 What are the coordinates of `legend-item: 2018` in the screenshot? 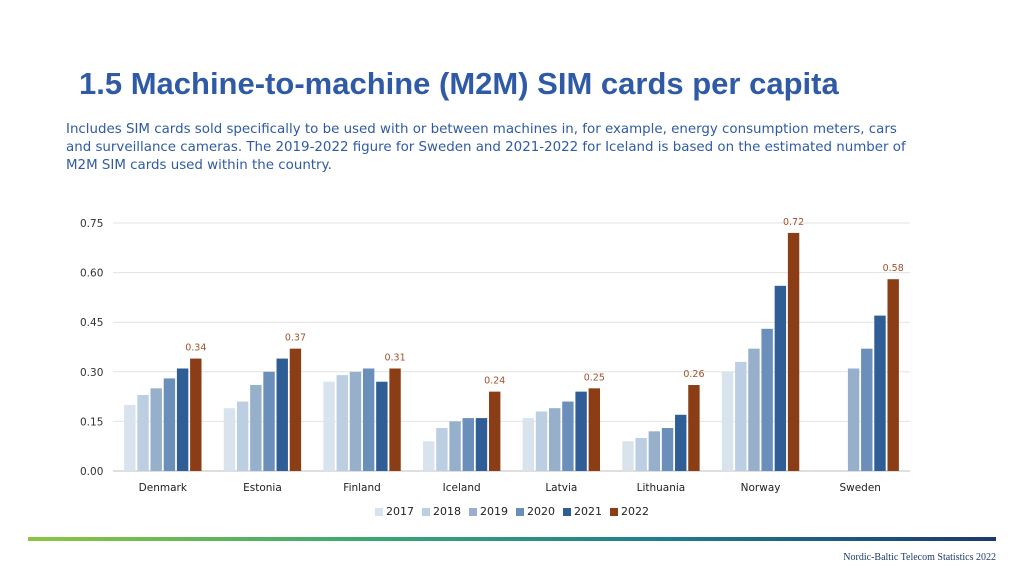 It's located at (441, 511).